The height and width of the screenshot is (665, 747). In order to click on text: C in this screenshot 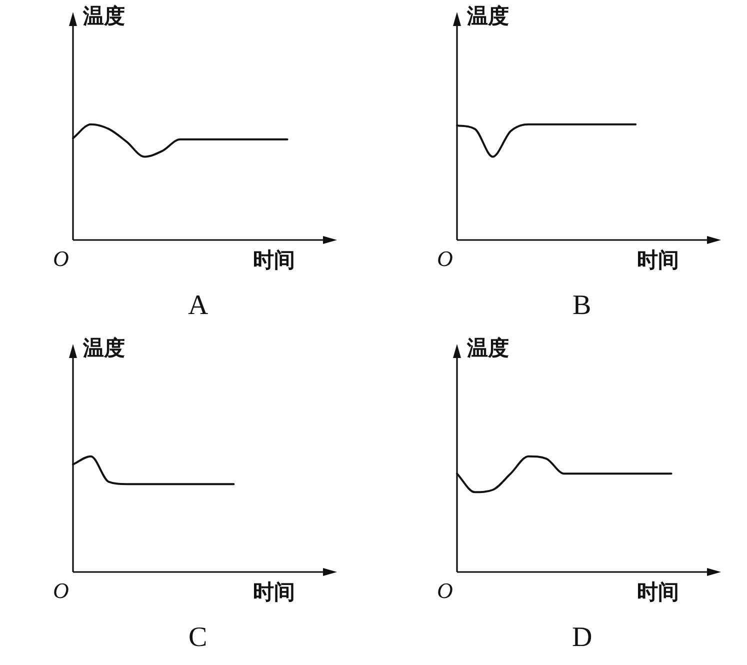, I will do `click(198, 638)`.